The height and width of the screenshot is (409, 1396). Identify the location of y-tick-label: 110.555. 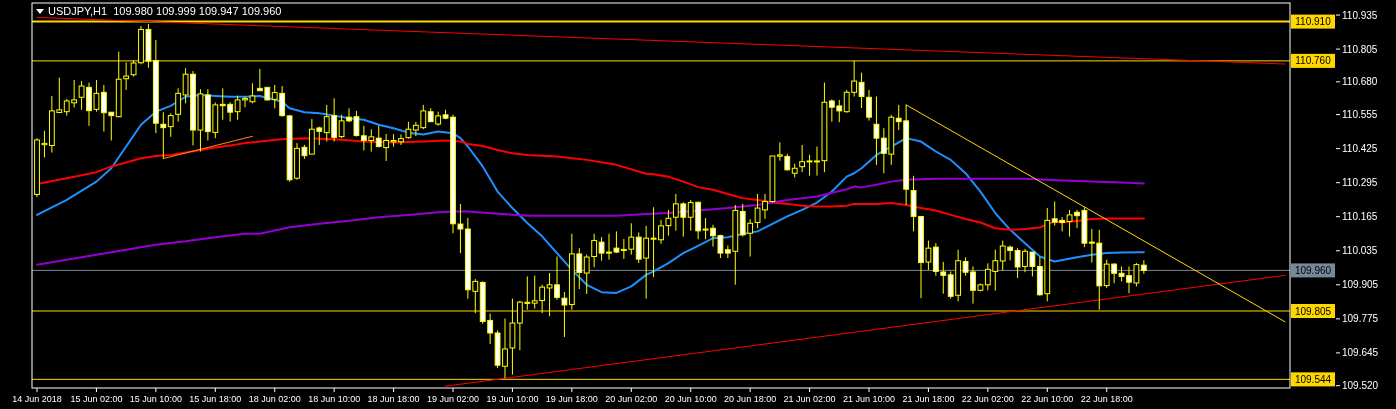
(1360, 115).